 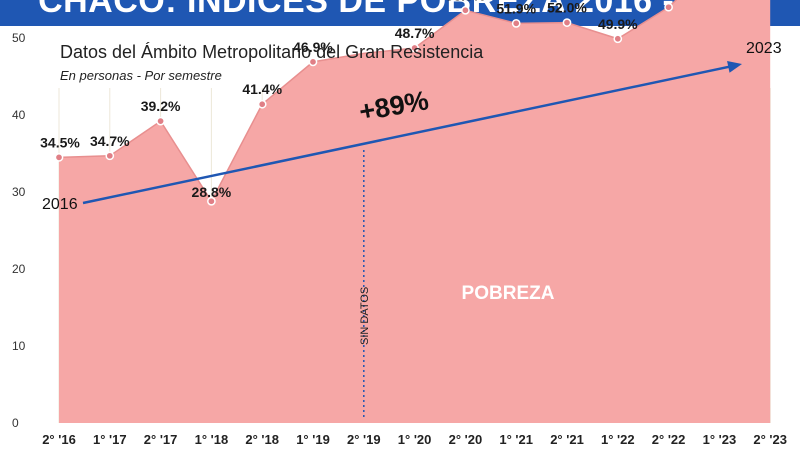 I want to click on x-tick-label: 2° '23, so click(x=770, y=439).